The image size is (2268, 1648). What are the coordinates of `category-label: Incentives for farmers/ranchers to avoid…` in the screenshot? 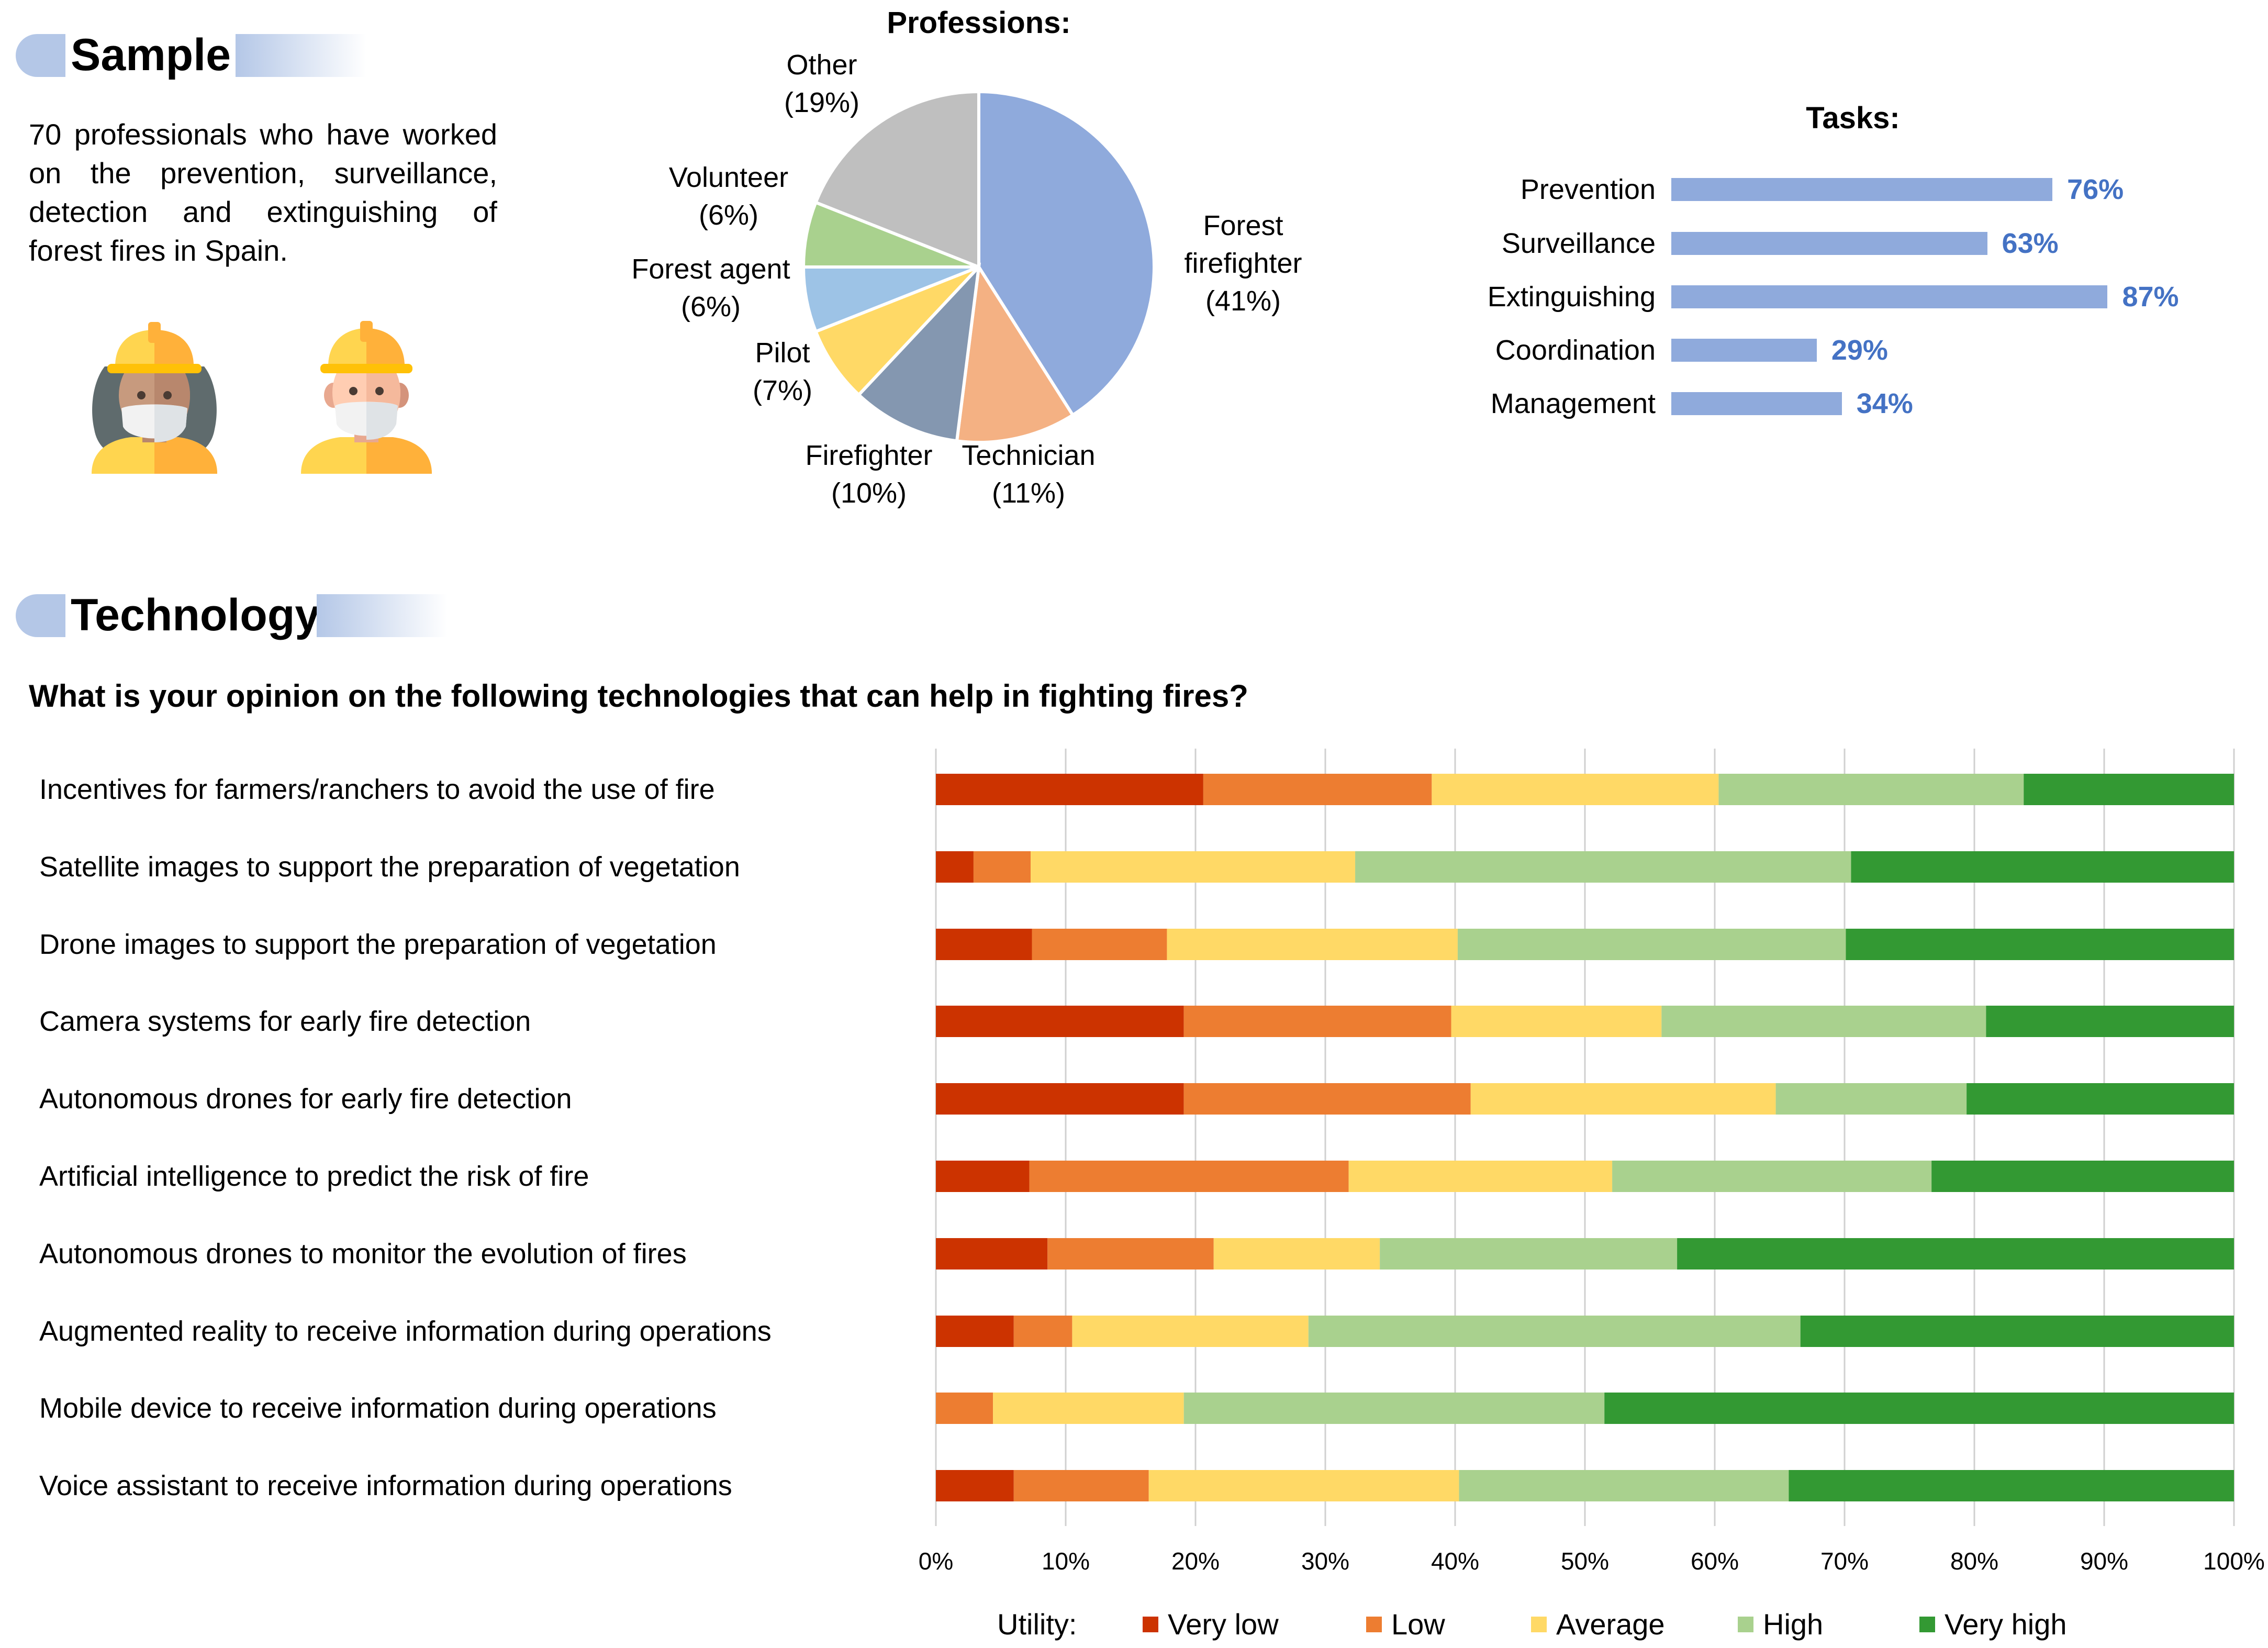 It's located at (377, 789).